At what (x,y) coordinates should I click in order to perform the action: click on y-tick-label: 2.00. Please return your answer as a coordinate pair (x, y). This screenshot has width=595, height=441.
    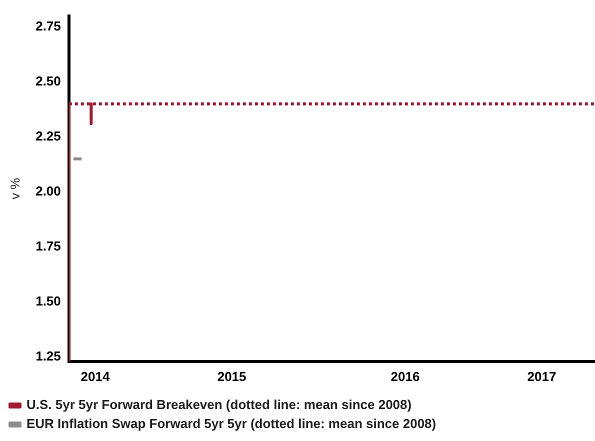
    Looking at the image, I should click on (48, 190).